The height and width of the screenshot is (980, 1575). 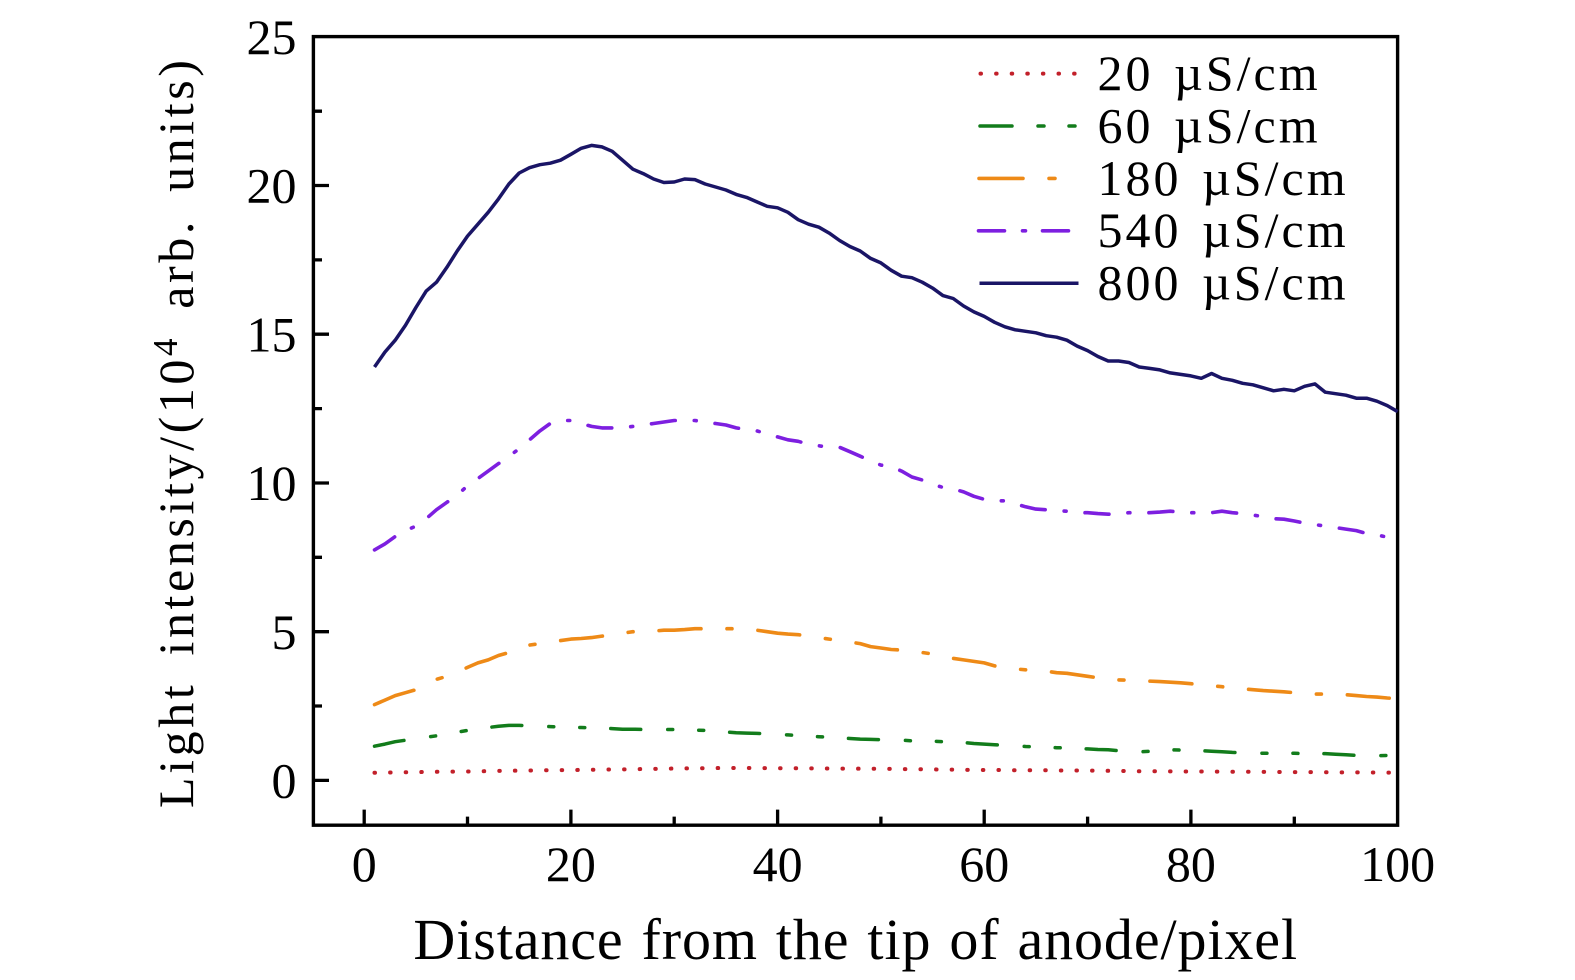 I want to click on svg-text: 100, so click(x=1397, y=864).